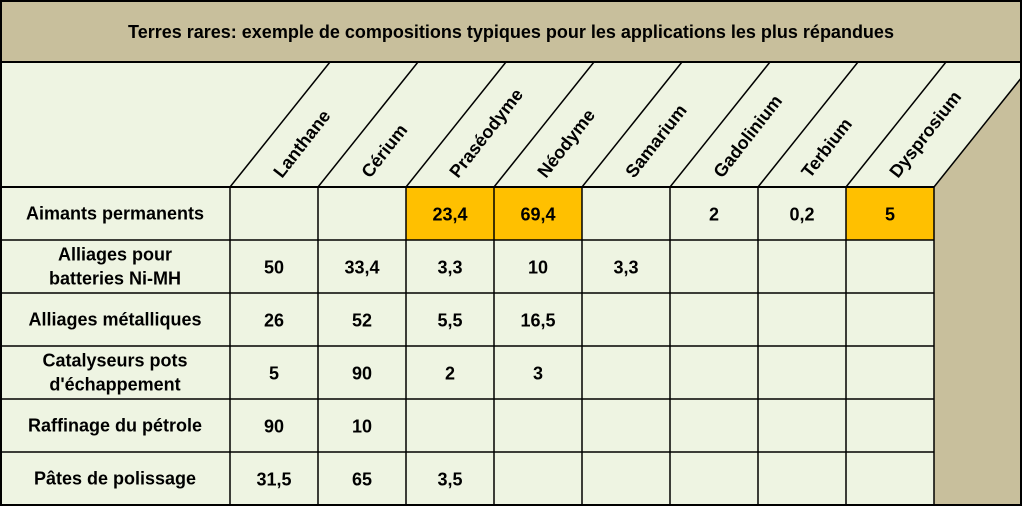 The height and width of the screenshot is (506, 1022). I want to click on cell-value: 3, so click(538, 374).